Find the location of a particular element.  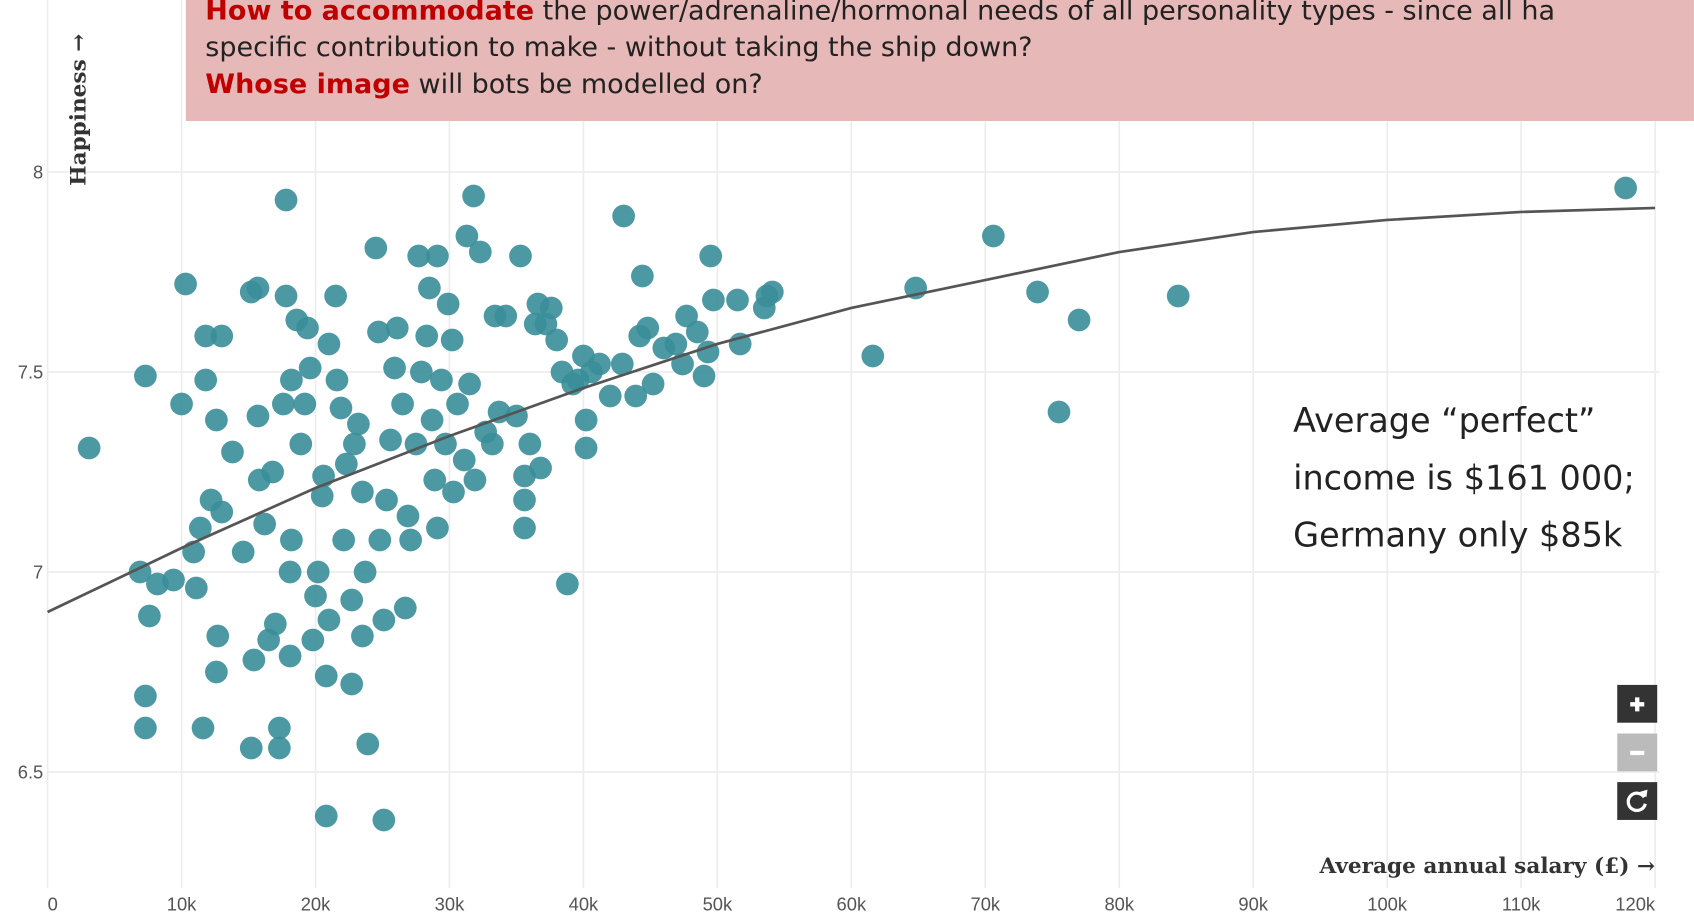

note-line: Whose image will bots be modelled on? is located at coordinates (483, 84).